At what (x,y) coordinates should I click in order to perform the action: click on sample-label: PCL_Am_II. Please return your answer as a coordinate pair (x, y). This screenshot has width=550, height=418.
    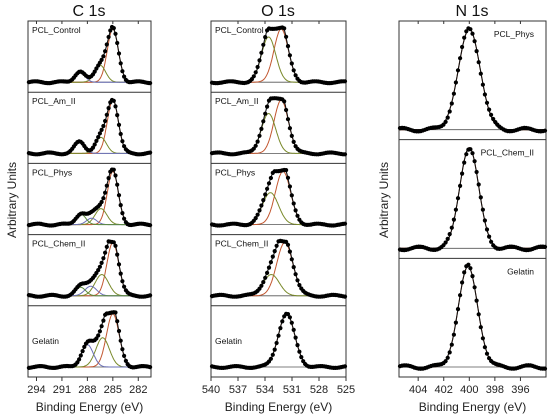
    Looking at the image, I should click on (236, 101).